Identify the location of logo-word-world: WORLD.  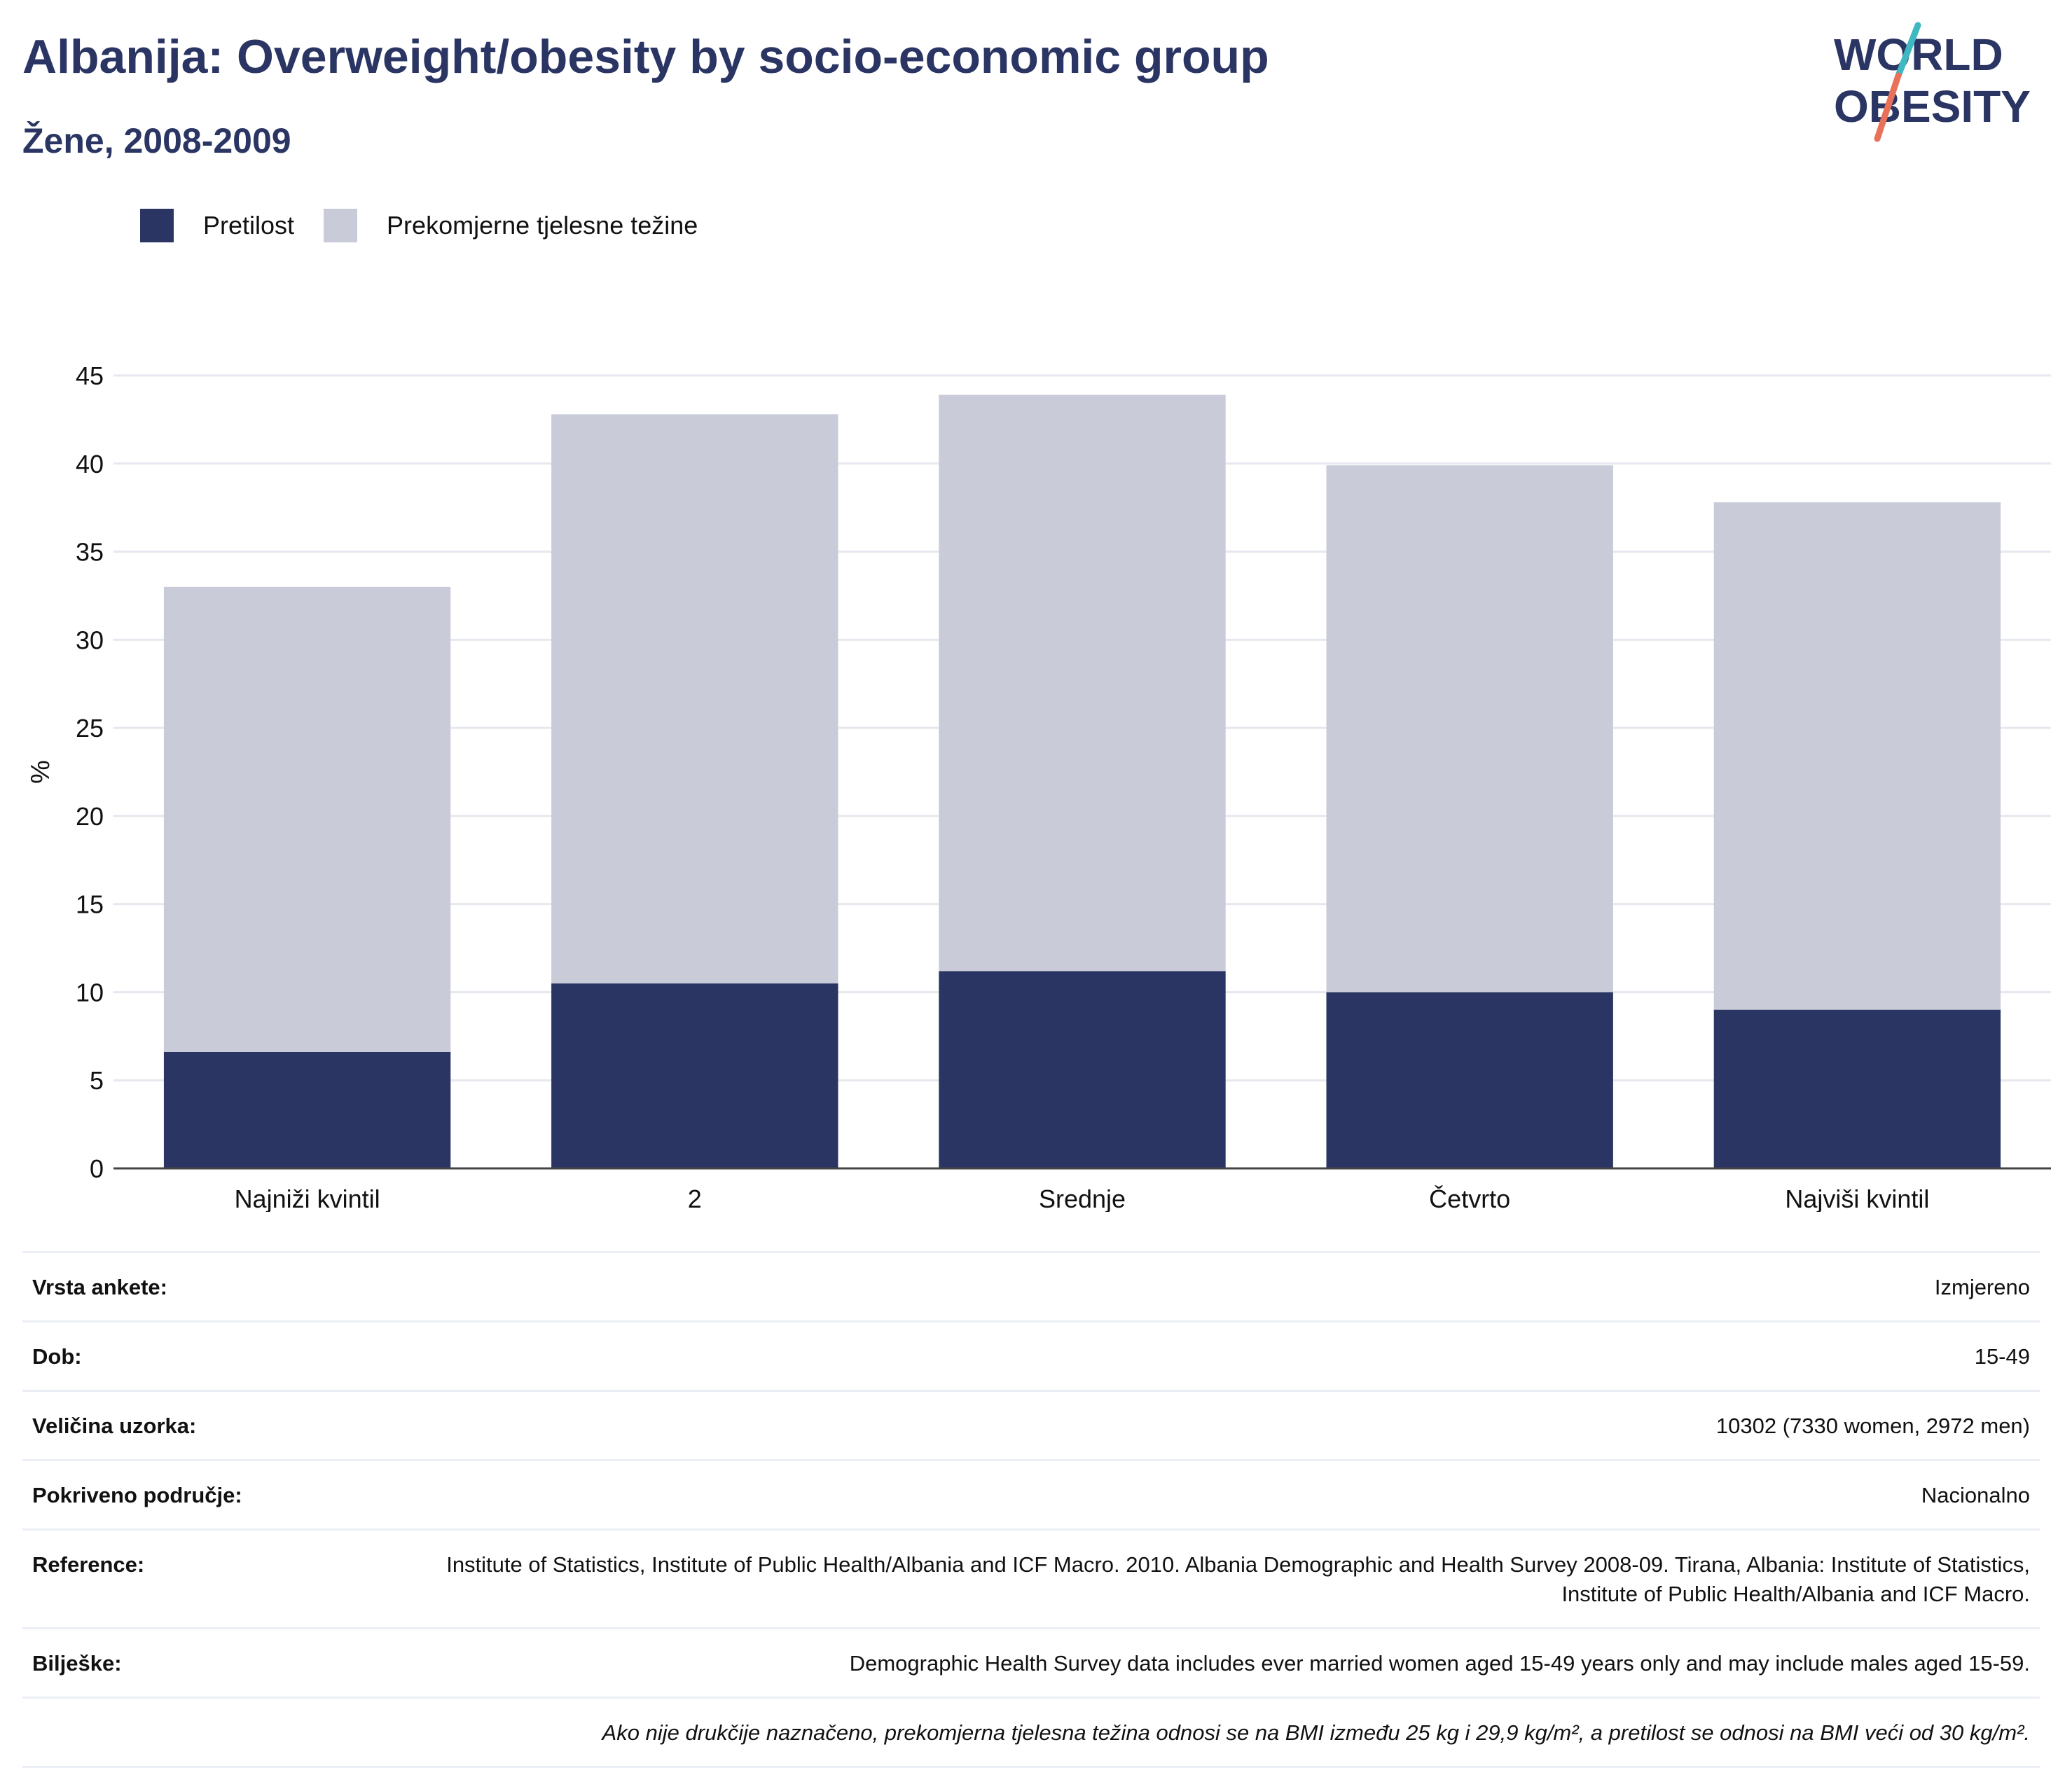
(1919, 54).